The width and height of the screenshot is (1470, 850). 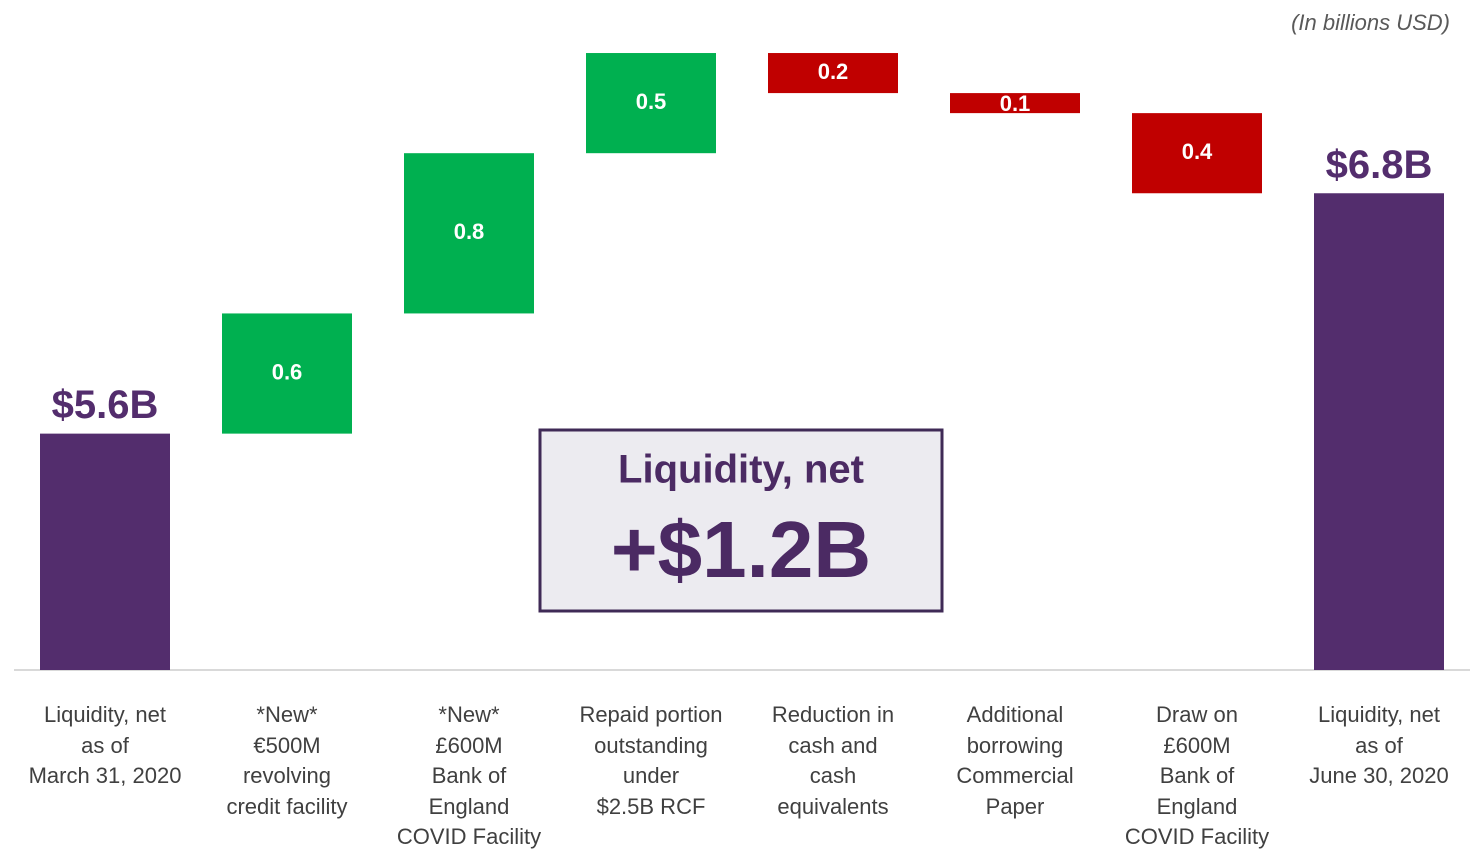 What do you see at coordinates (741, 549) in the screenshot?
I see `annotation-value: +$1.2B` at bounding box center [741, 549].